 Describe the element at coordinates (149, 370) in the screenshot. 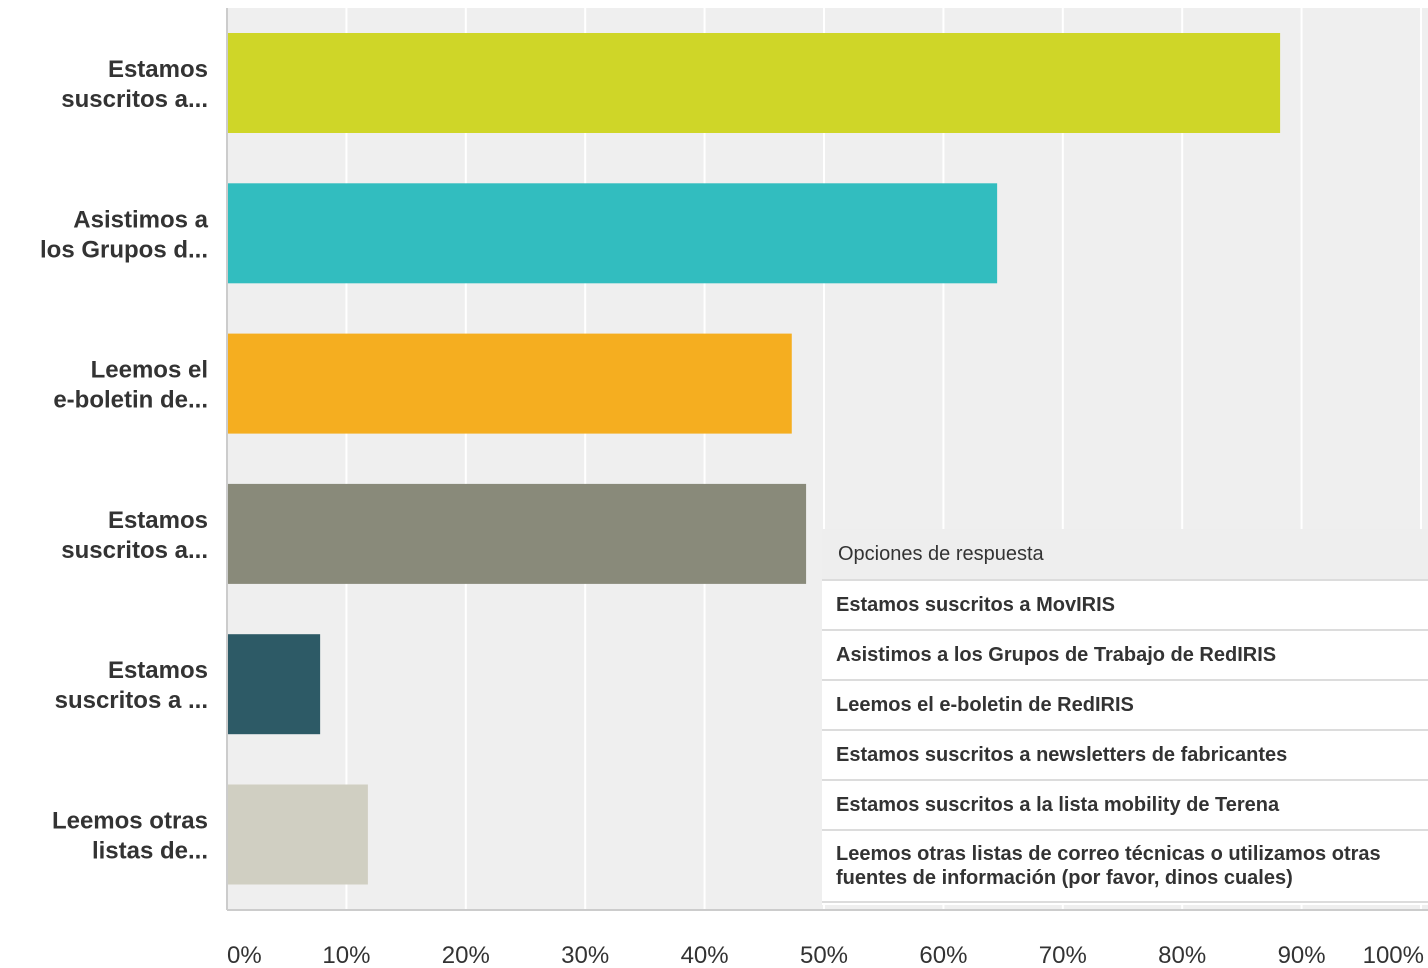

I see `category-label: Leemos el` at that location.